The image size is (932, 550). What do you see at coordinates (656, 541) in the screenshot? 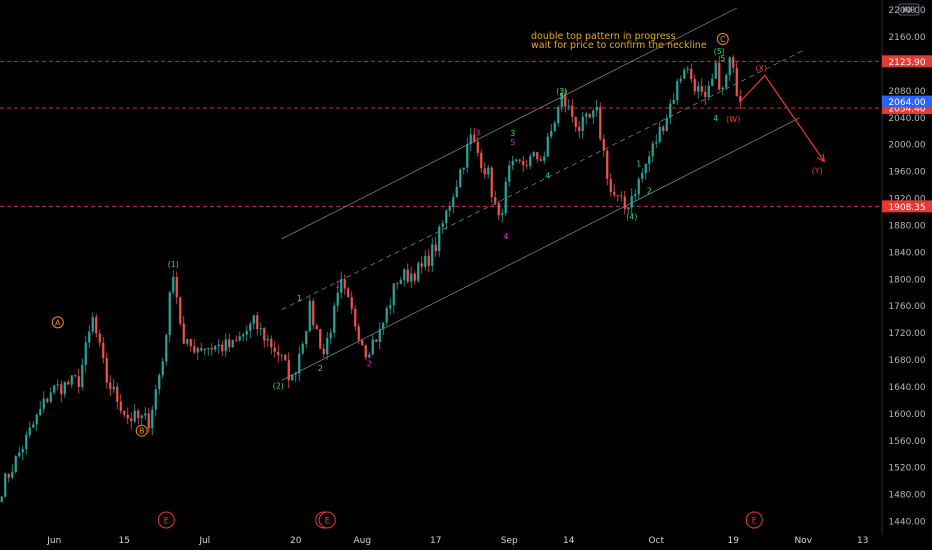
I see `x-tick-label: Oct` at bounding box center [656, 541].